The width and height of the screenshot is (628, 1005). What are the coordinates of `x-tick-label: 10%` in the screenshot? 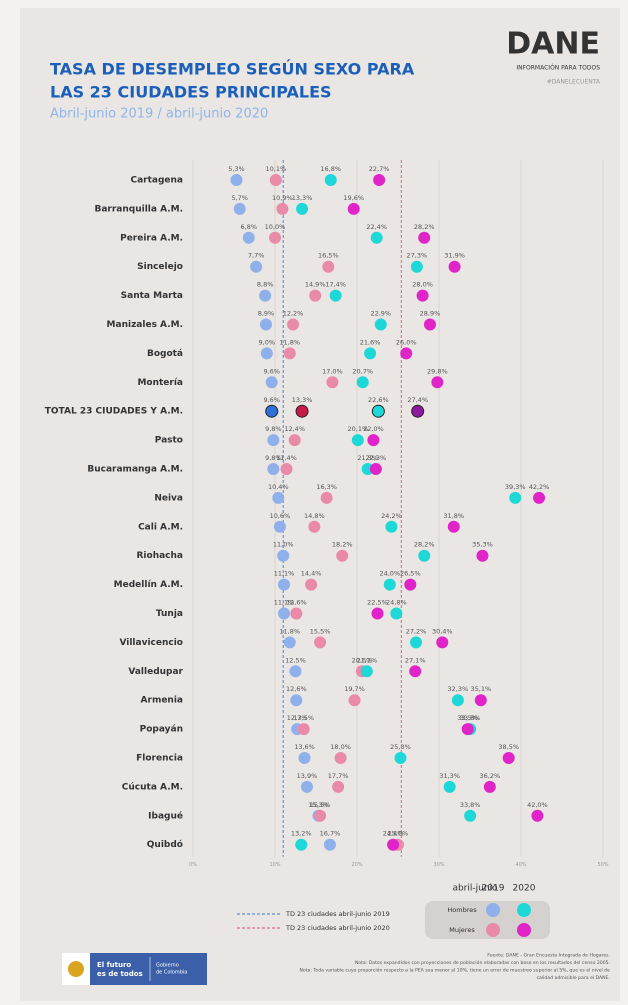 It's located at (274, 865).